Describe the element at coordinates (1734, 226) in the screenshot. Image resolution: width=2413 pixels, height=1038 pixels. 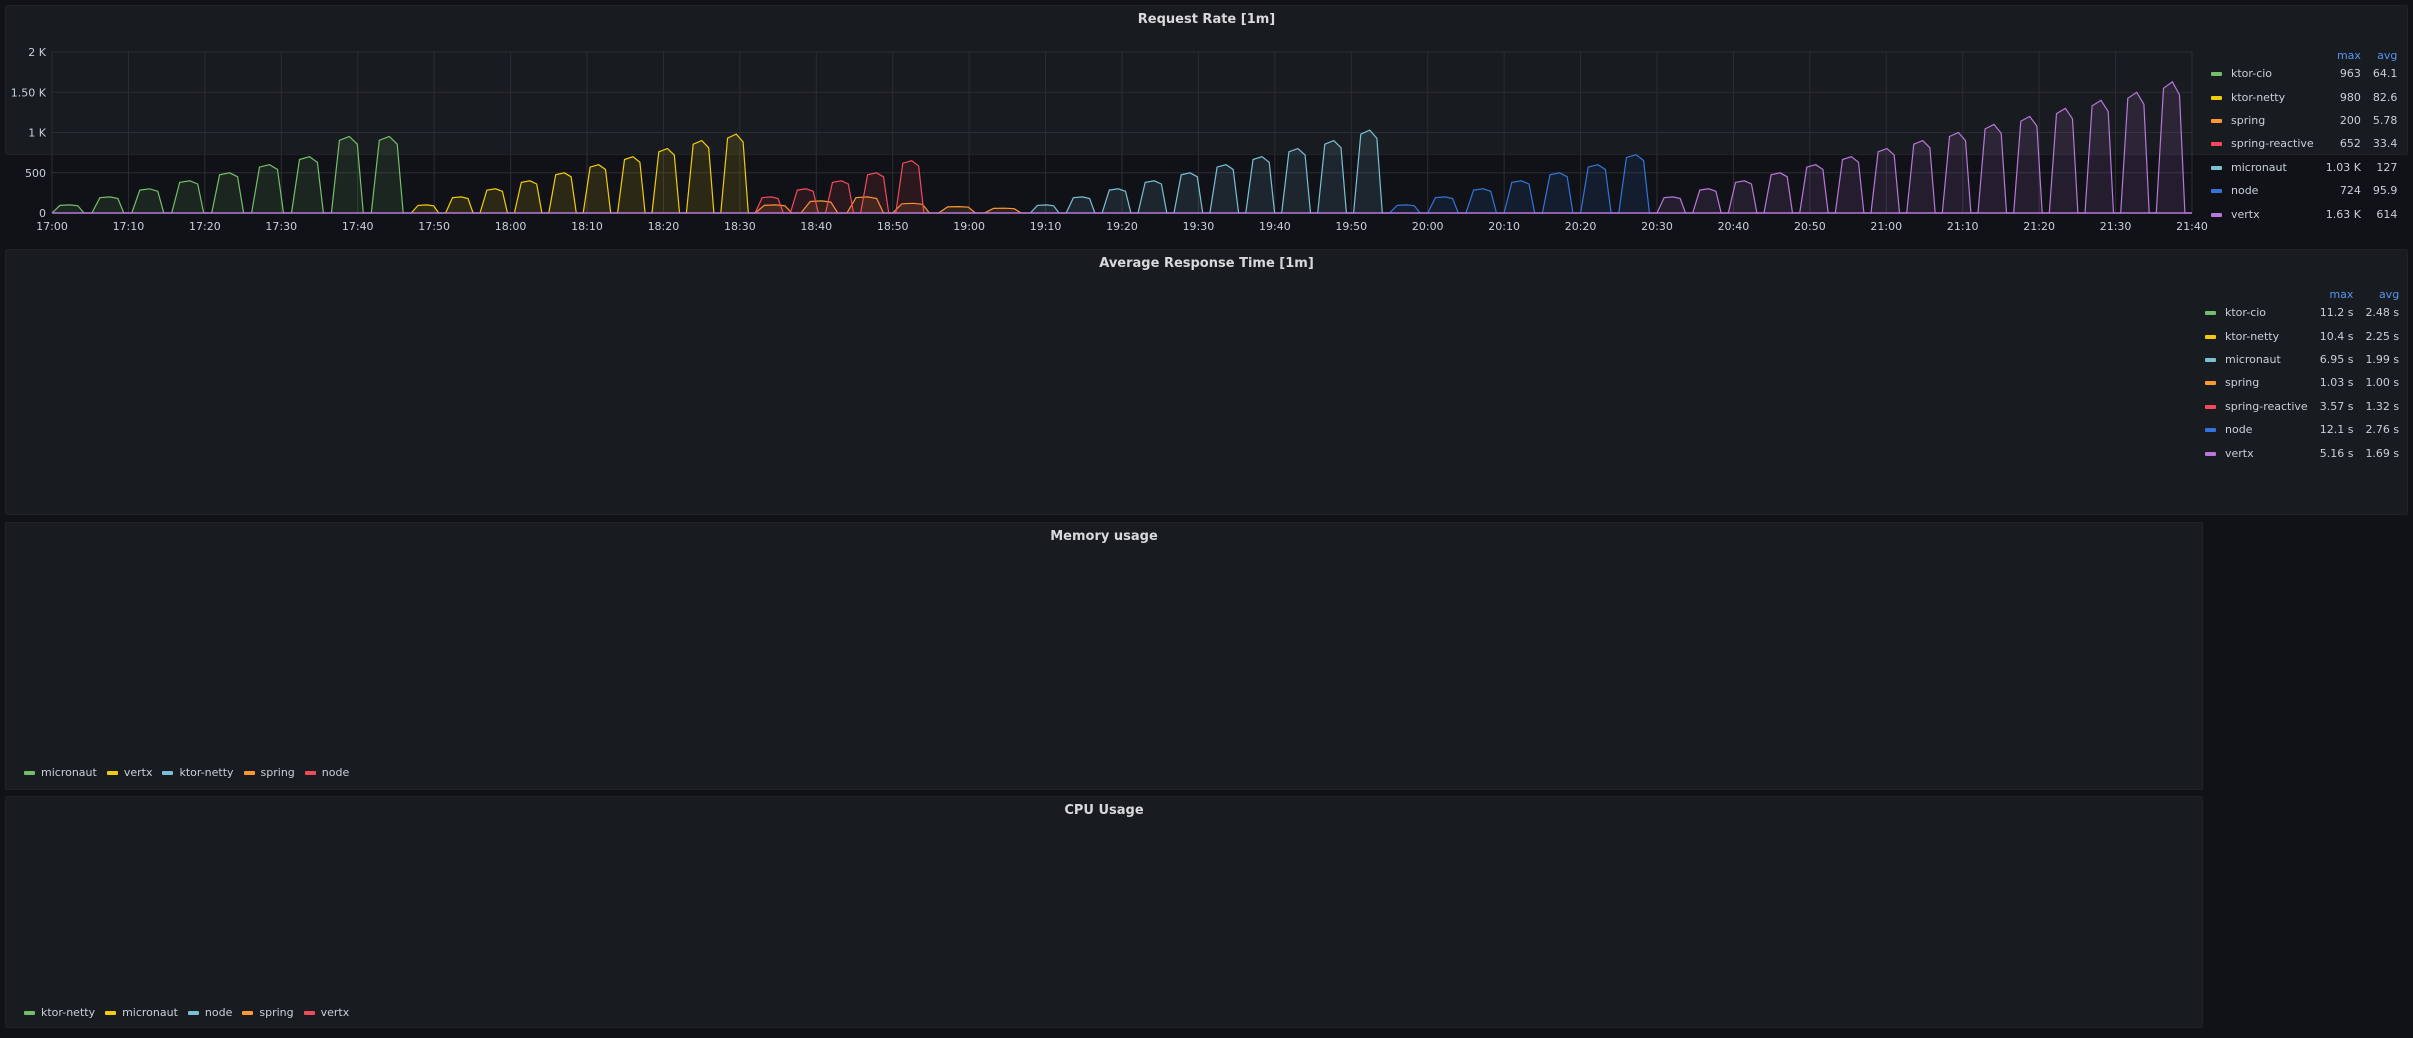
I see `x-tick-label: 20:40` at that location.